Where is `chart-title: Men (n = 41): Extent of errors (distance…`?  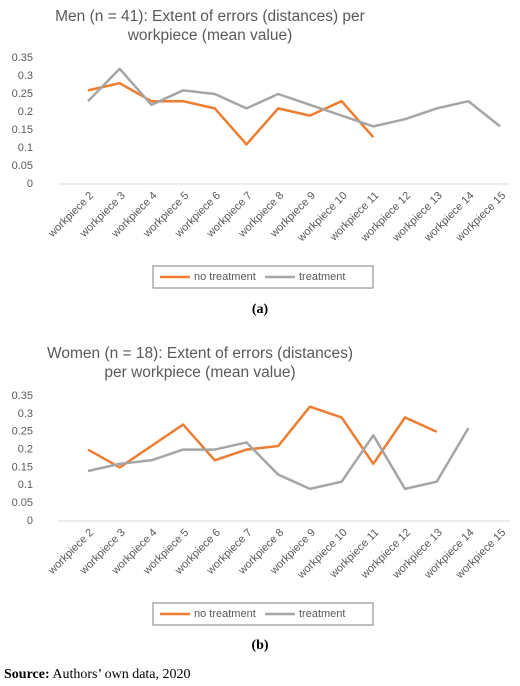 chart-title: Men (n = 41): Extent of errors (distance… is located at coordinates (210, 26).